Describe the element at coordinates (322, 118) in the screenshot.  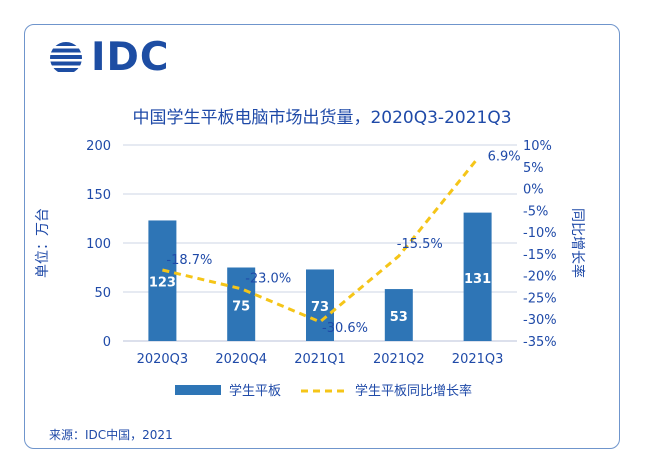
I see `chart-title: 中国学生平板电脑市场出货量，2020Q3-2021Q3` at that location.